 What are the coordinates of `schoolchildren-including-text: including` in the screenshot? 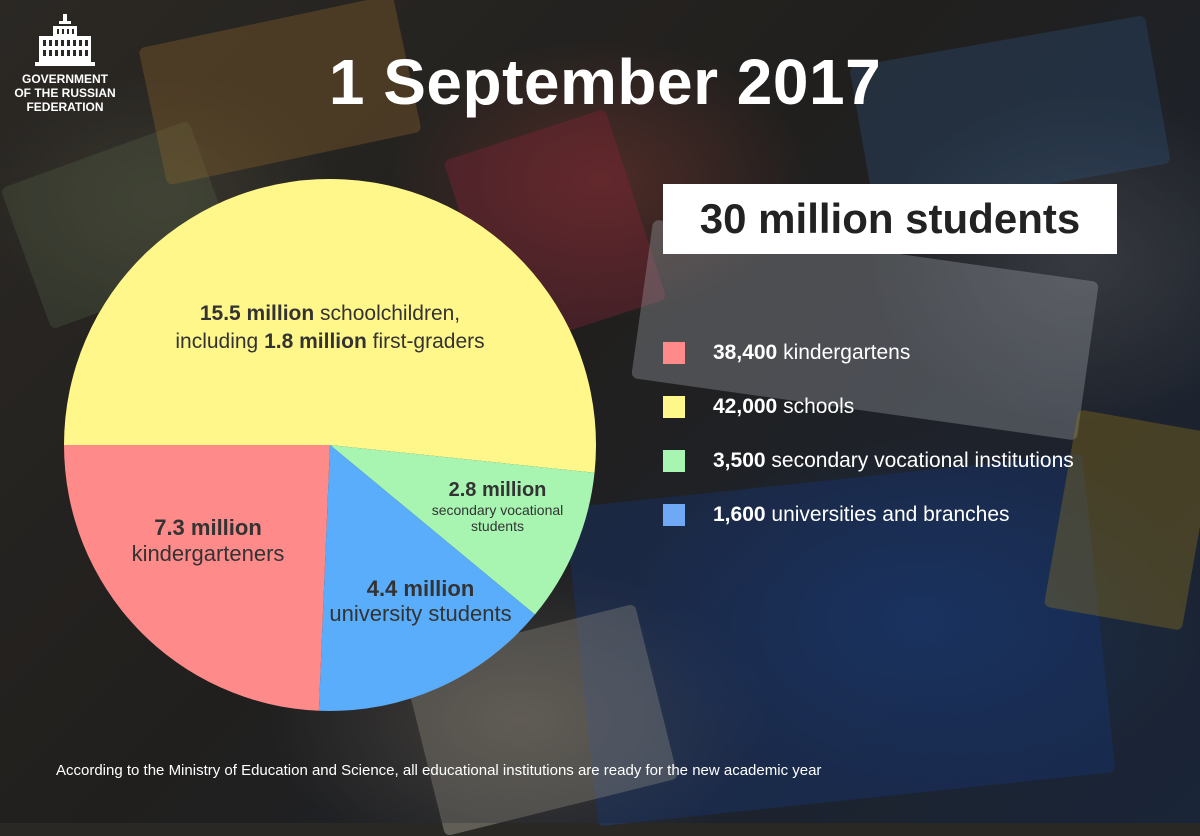 It's located at (220, 341).